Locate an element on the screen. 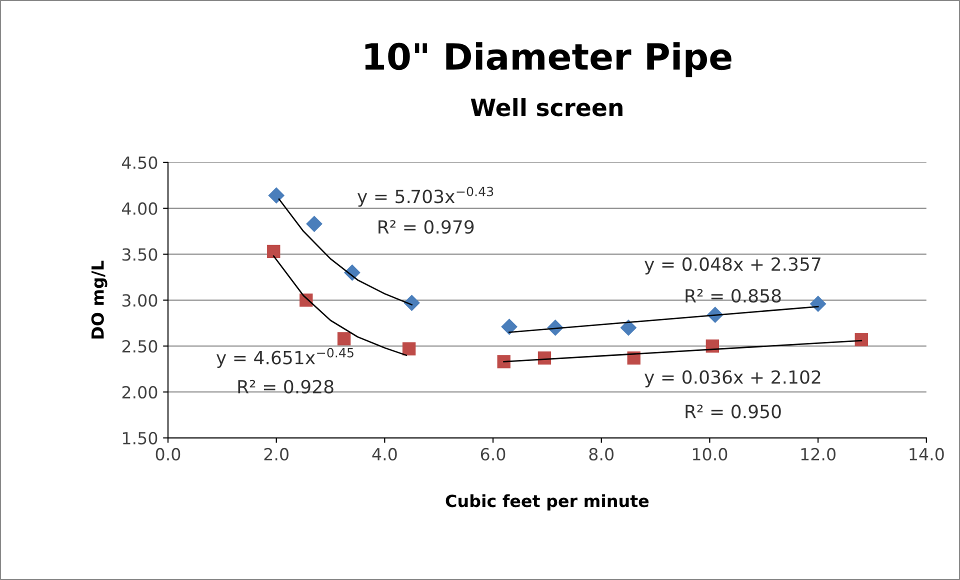 This screenshot has width=960, height=580. x-tick-label: 12.0 is located at coordinates (818, 454).